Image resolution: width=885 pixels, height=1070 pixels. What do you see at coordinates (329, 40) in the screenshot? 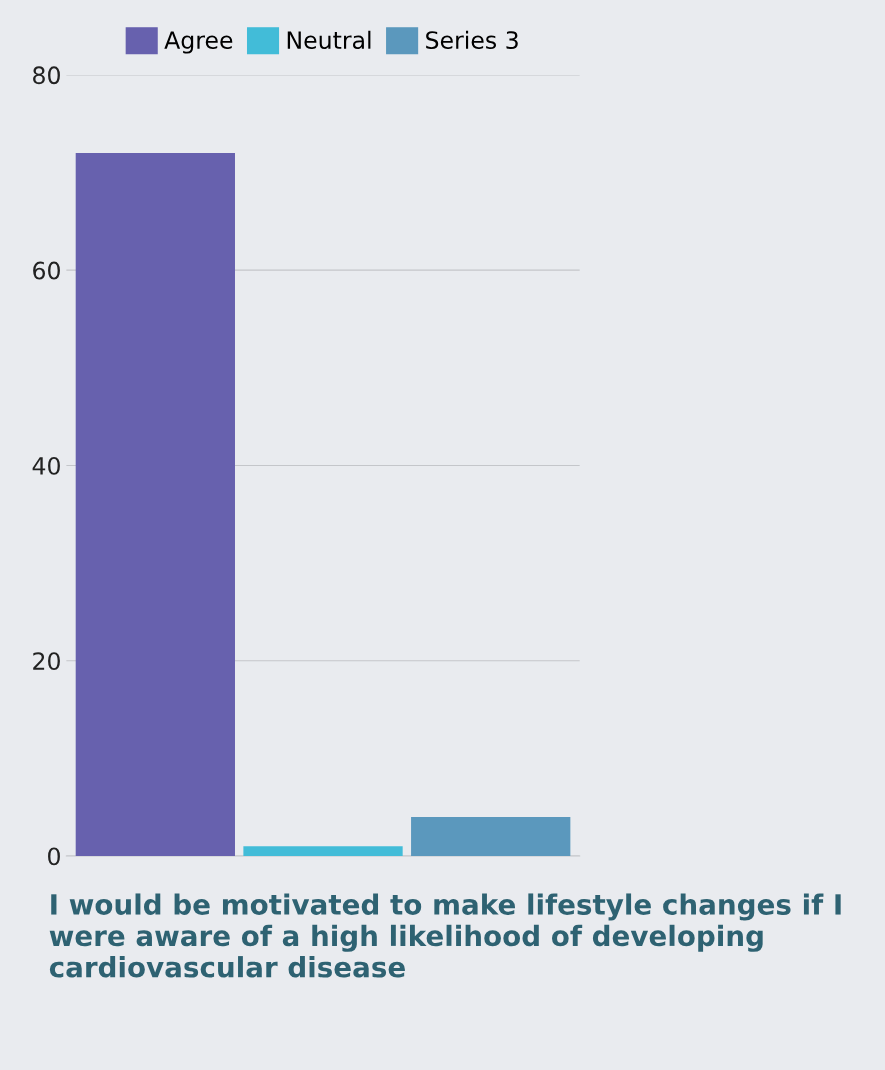
I see `legend-label: Neutral` at bounding box center [329, 40].